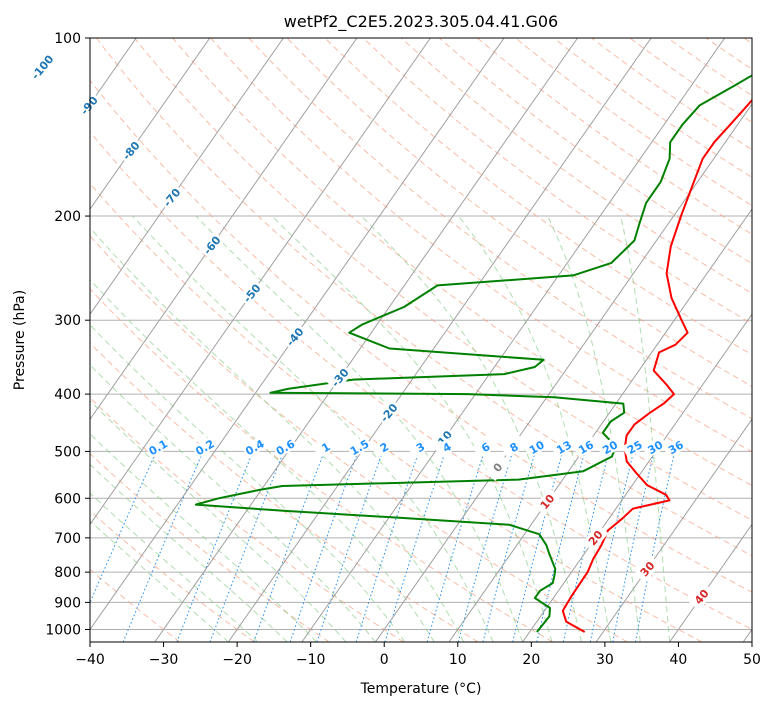 The image size is (775, 708). Describe the element at coordinates (67, 217) in the screenshot. I see `y-tick-label: 200` at that location.